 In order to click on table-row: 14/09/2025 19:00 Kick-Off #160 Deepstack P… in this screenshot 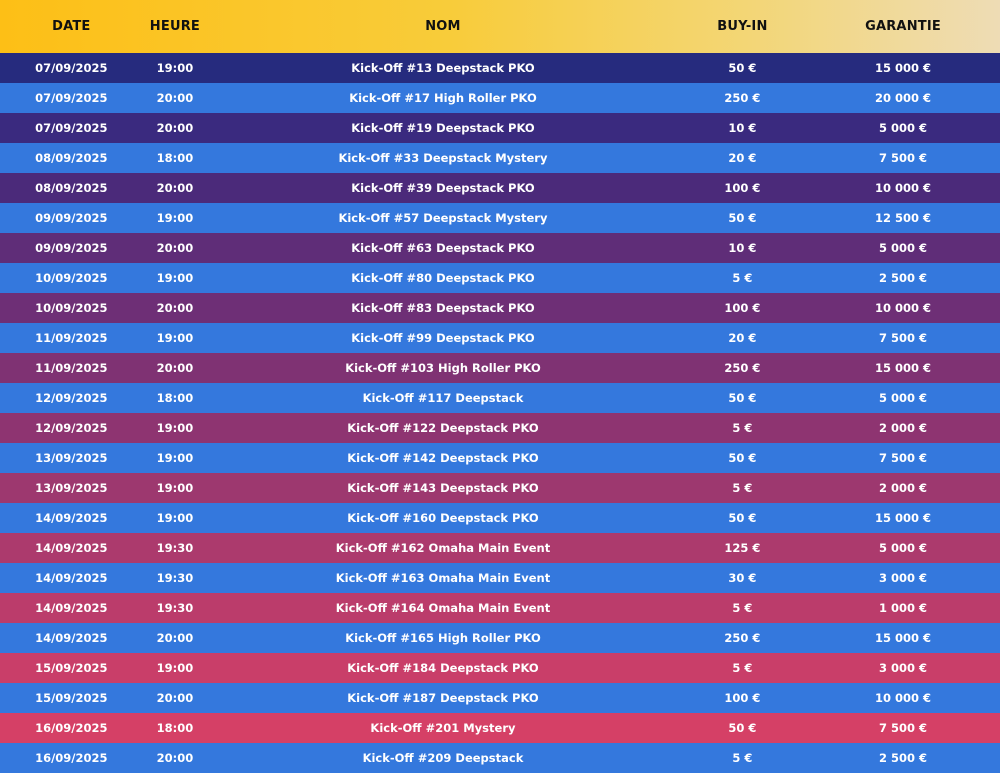, I will do `click(500, 518)`.